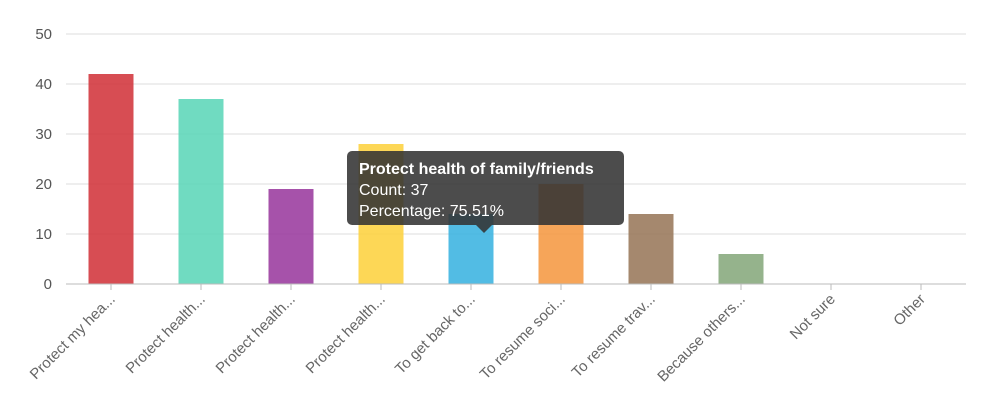 This screenshot has width=990, height=416. Describe the element at coordinates (909, 310) in the screenshot. I see `x-category-label: Other` at that location.